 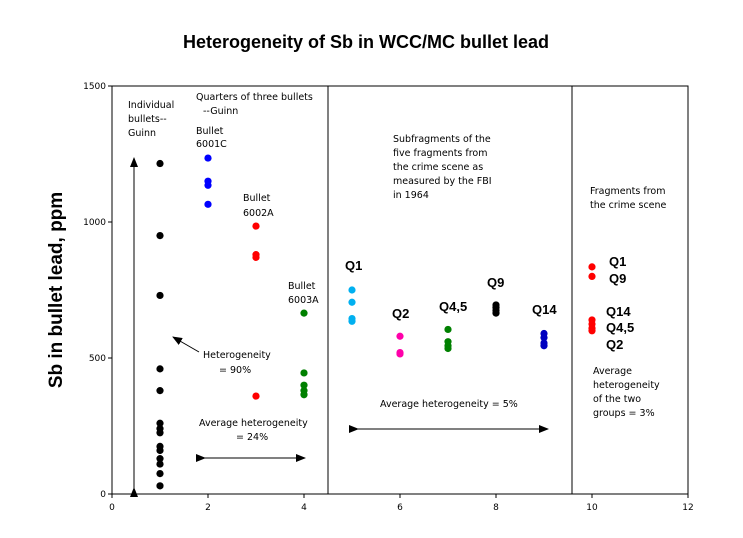 What do you see at coordinates (254, 97) in the screenshot?
I see `annotation-quarters-line-1: Quarters of three bullets` at bounding box center [254, 97].